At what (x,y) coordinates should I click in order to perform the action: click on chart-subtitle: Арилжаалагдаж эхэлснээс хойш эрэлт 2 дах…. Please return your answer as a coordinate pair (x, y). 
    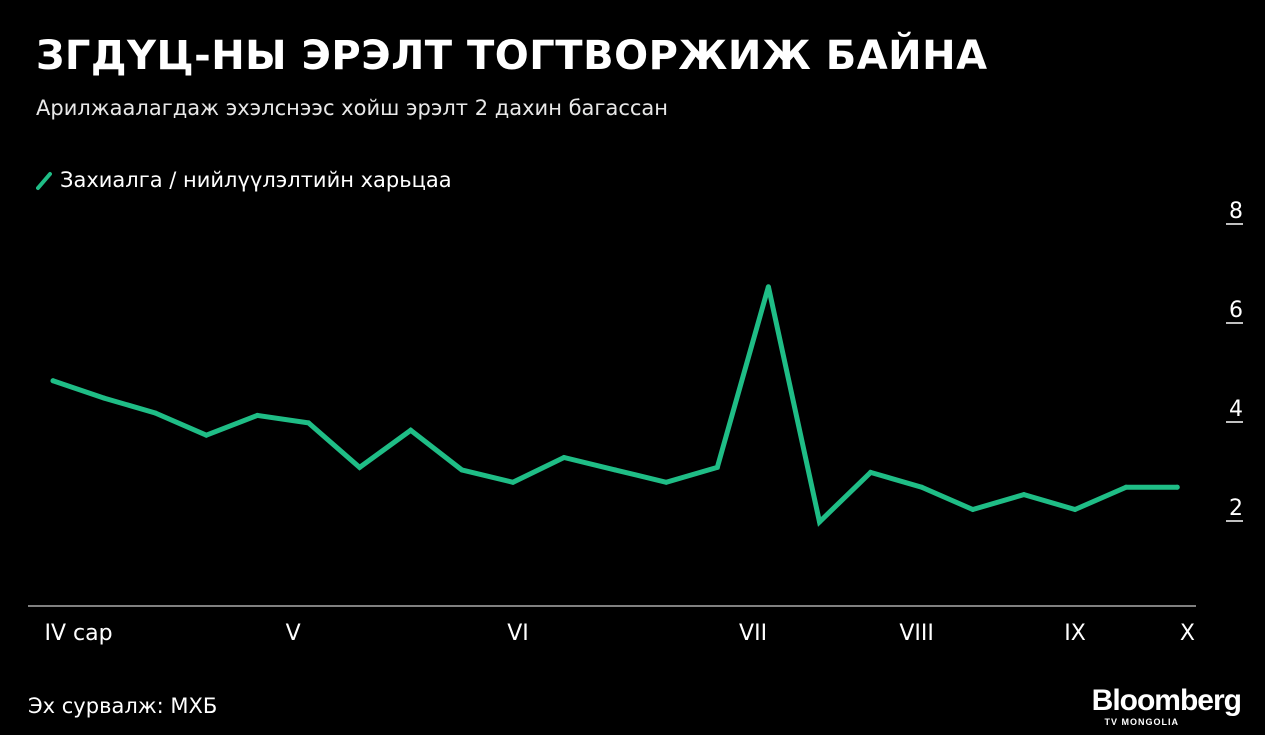
    Looking at the image, I should click on (352, 108).